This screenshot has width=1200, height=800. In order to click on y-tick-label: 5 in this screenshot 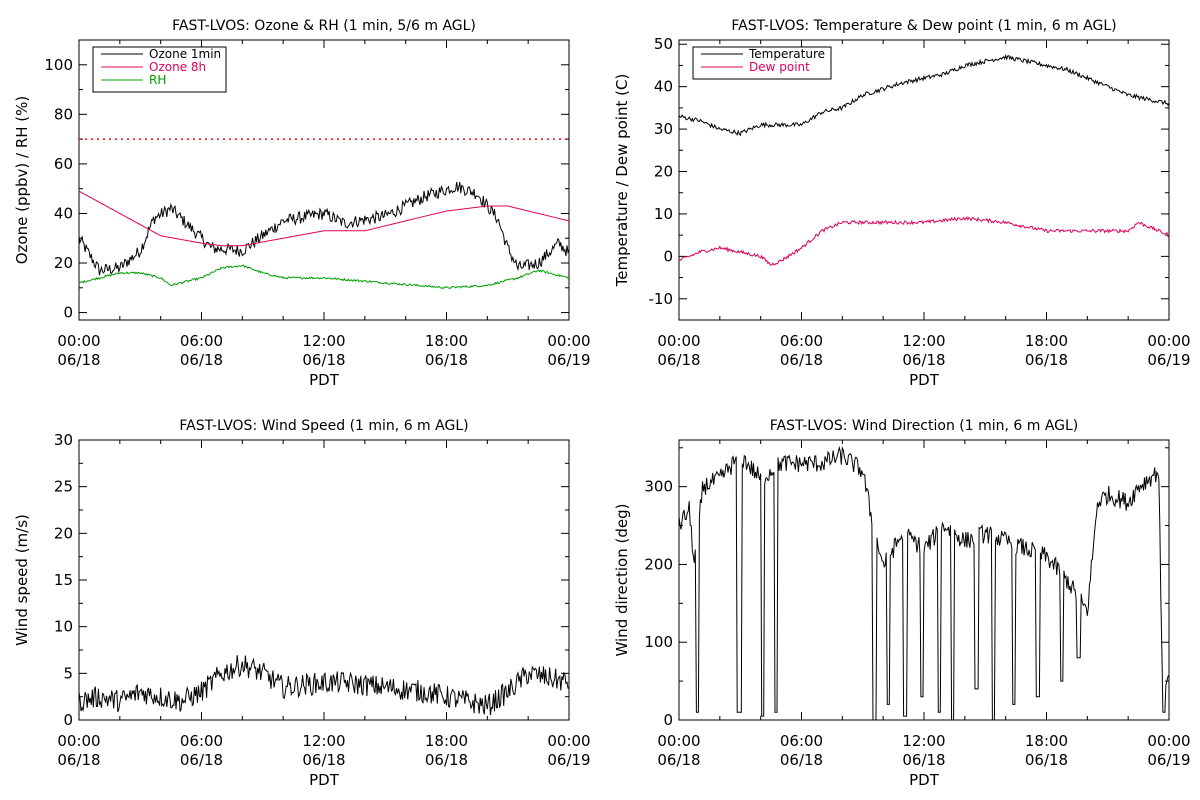, I will do `click(68, 673)`.